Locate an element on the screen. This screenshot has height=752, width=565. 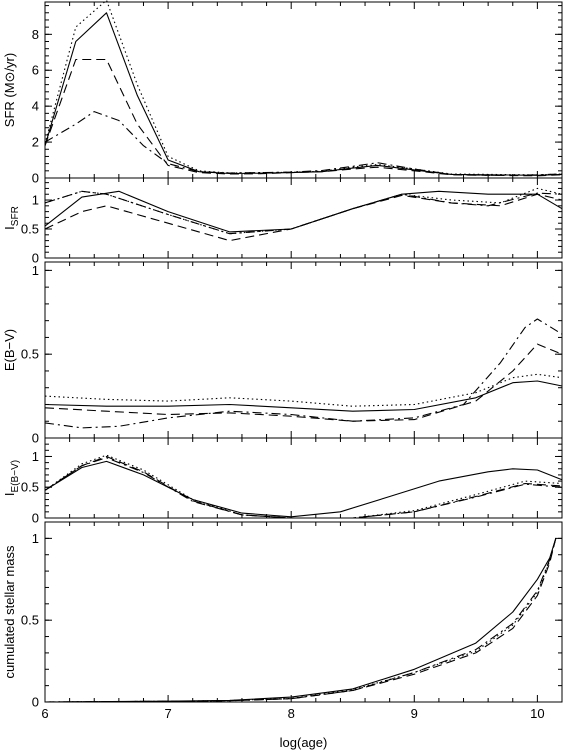
y-axis-label: E(B−V) is located at coordinates (9, 350).